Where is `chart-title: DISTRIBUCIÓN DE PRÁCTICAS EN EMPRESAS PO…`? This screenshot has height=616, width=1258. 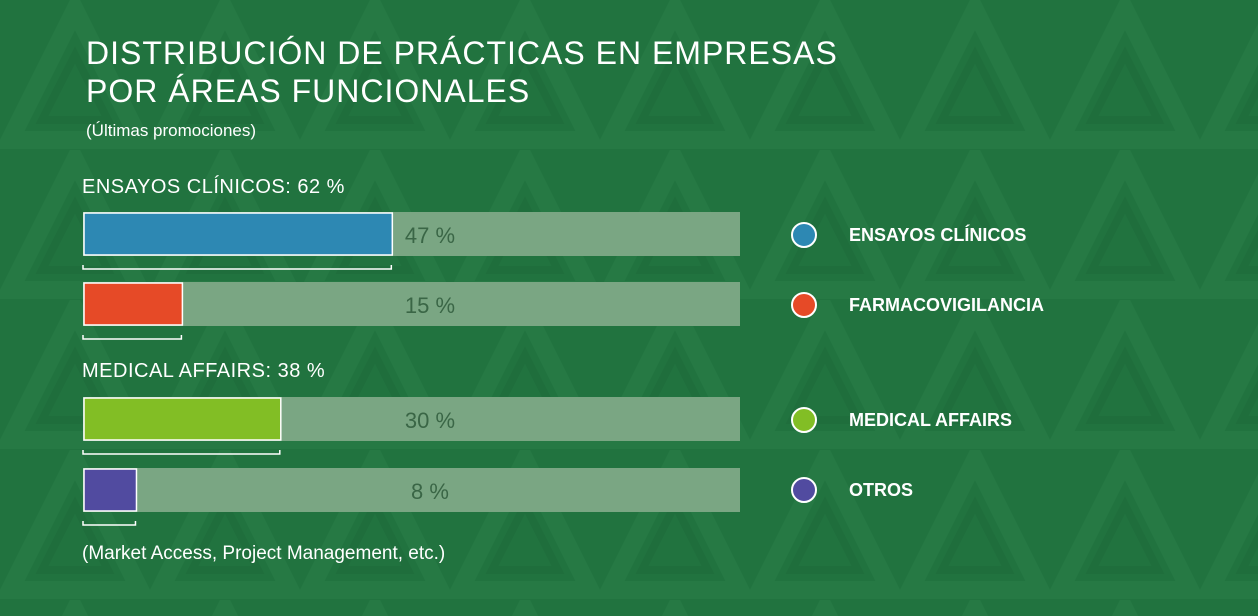 chart-title: DISTRIBUCIÓN DE PRÁCTICAS EN EMPRESAS PO… is located at coordinates (536, 72).